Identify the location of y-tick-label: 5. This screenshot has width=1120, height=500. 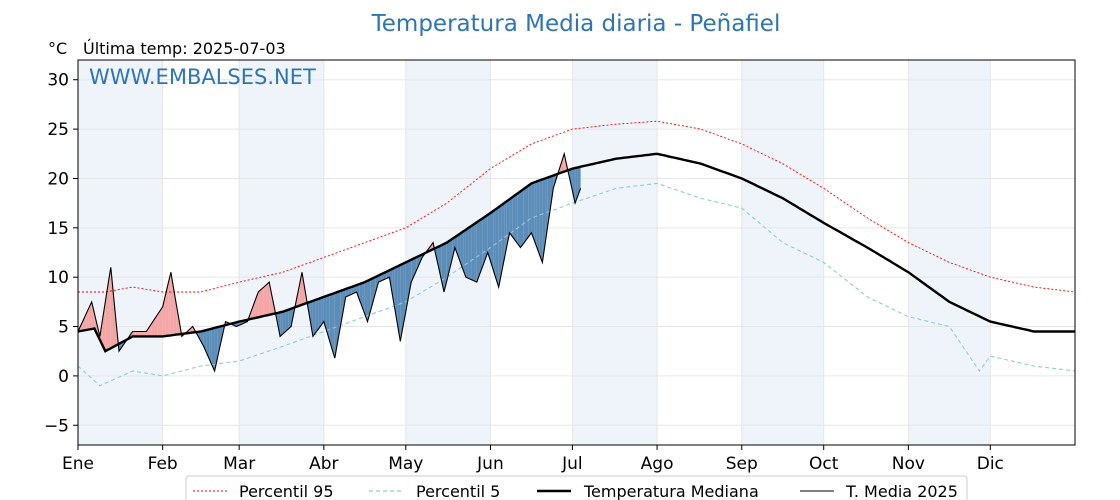
(63, 328).